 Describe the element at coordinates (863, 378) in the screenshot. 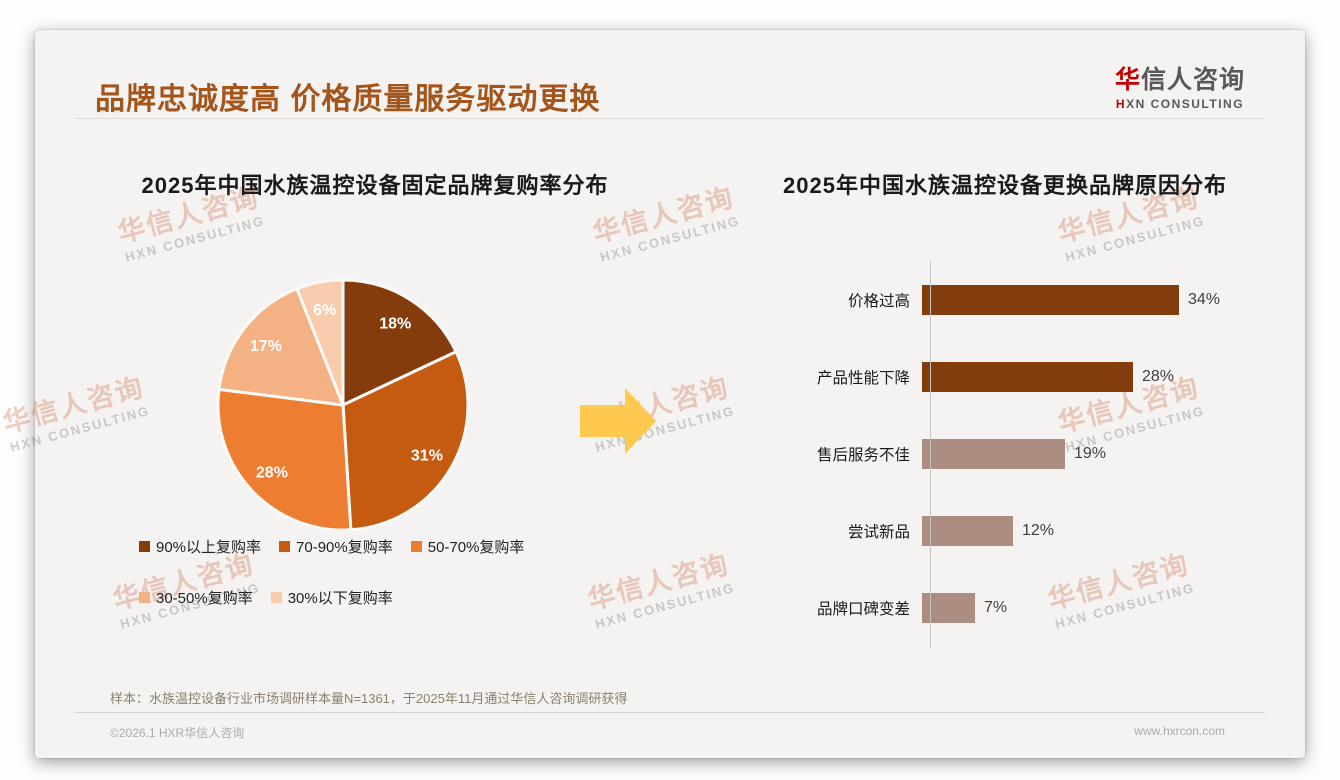

I see `bar-category-label: 产品性能下降` at that location.